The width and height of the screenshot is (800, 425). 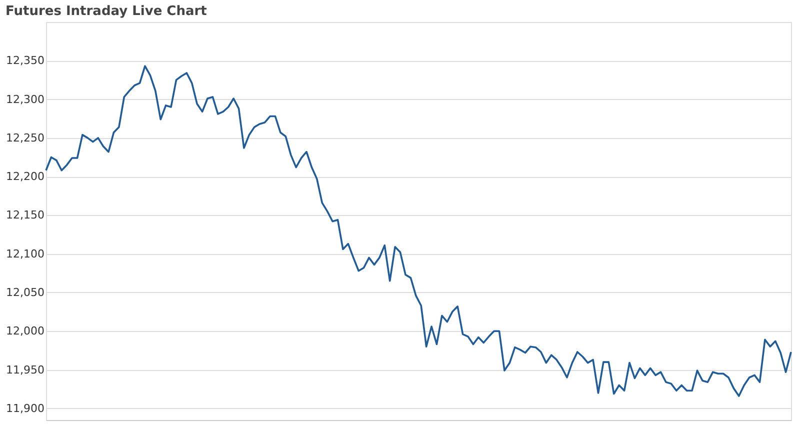 What do you see at coordinates (25, 331) in the screenshot?
I see `y-tick-label: 12,000` at bounding box center [25, 331].